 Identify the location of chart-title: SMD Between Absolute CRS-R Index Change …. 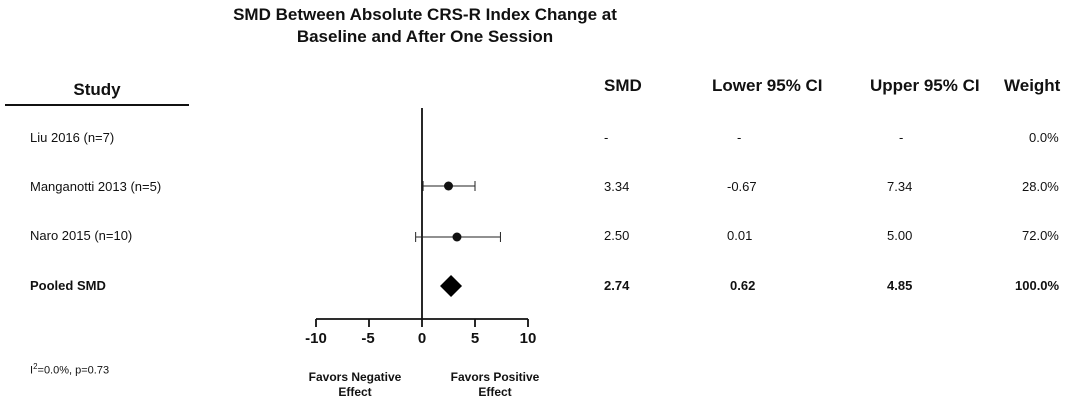
(425, 26).